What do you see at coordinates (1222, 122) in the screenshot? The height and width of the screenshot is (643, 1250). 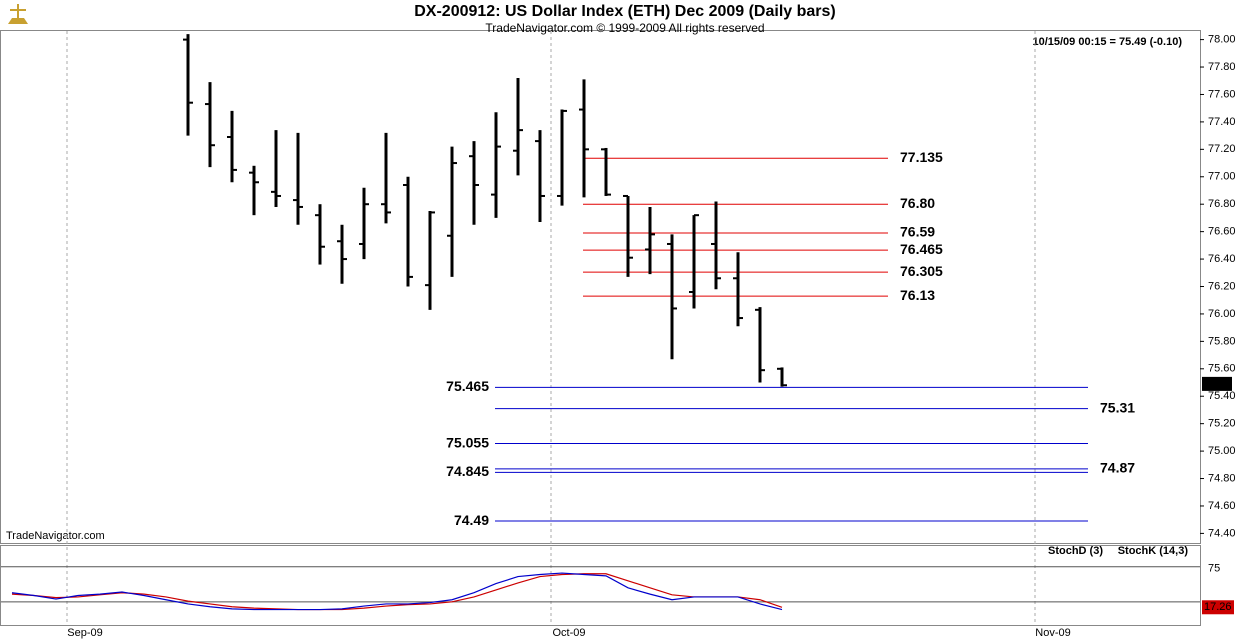 I see `y-tick-label: 77.40` at bounding box center [1222, 122].